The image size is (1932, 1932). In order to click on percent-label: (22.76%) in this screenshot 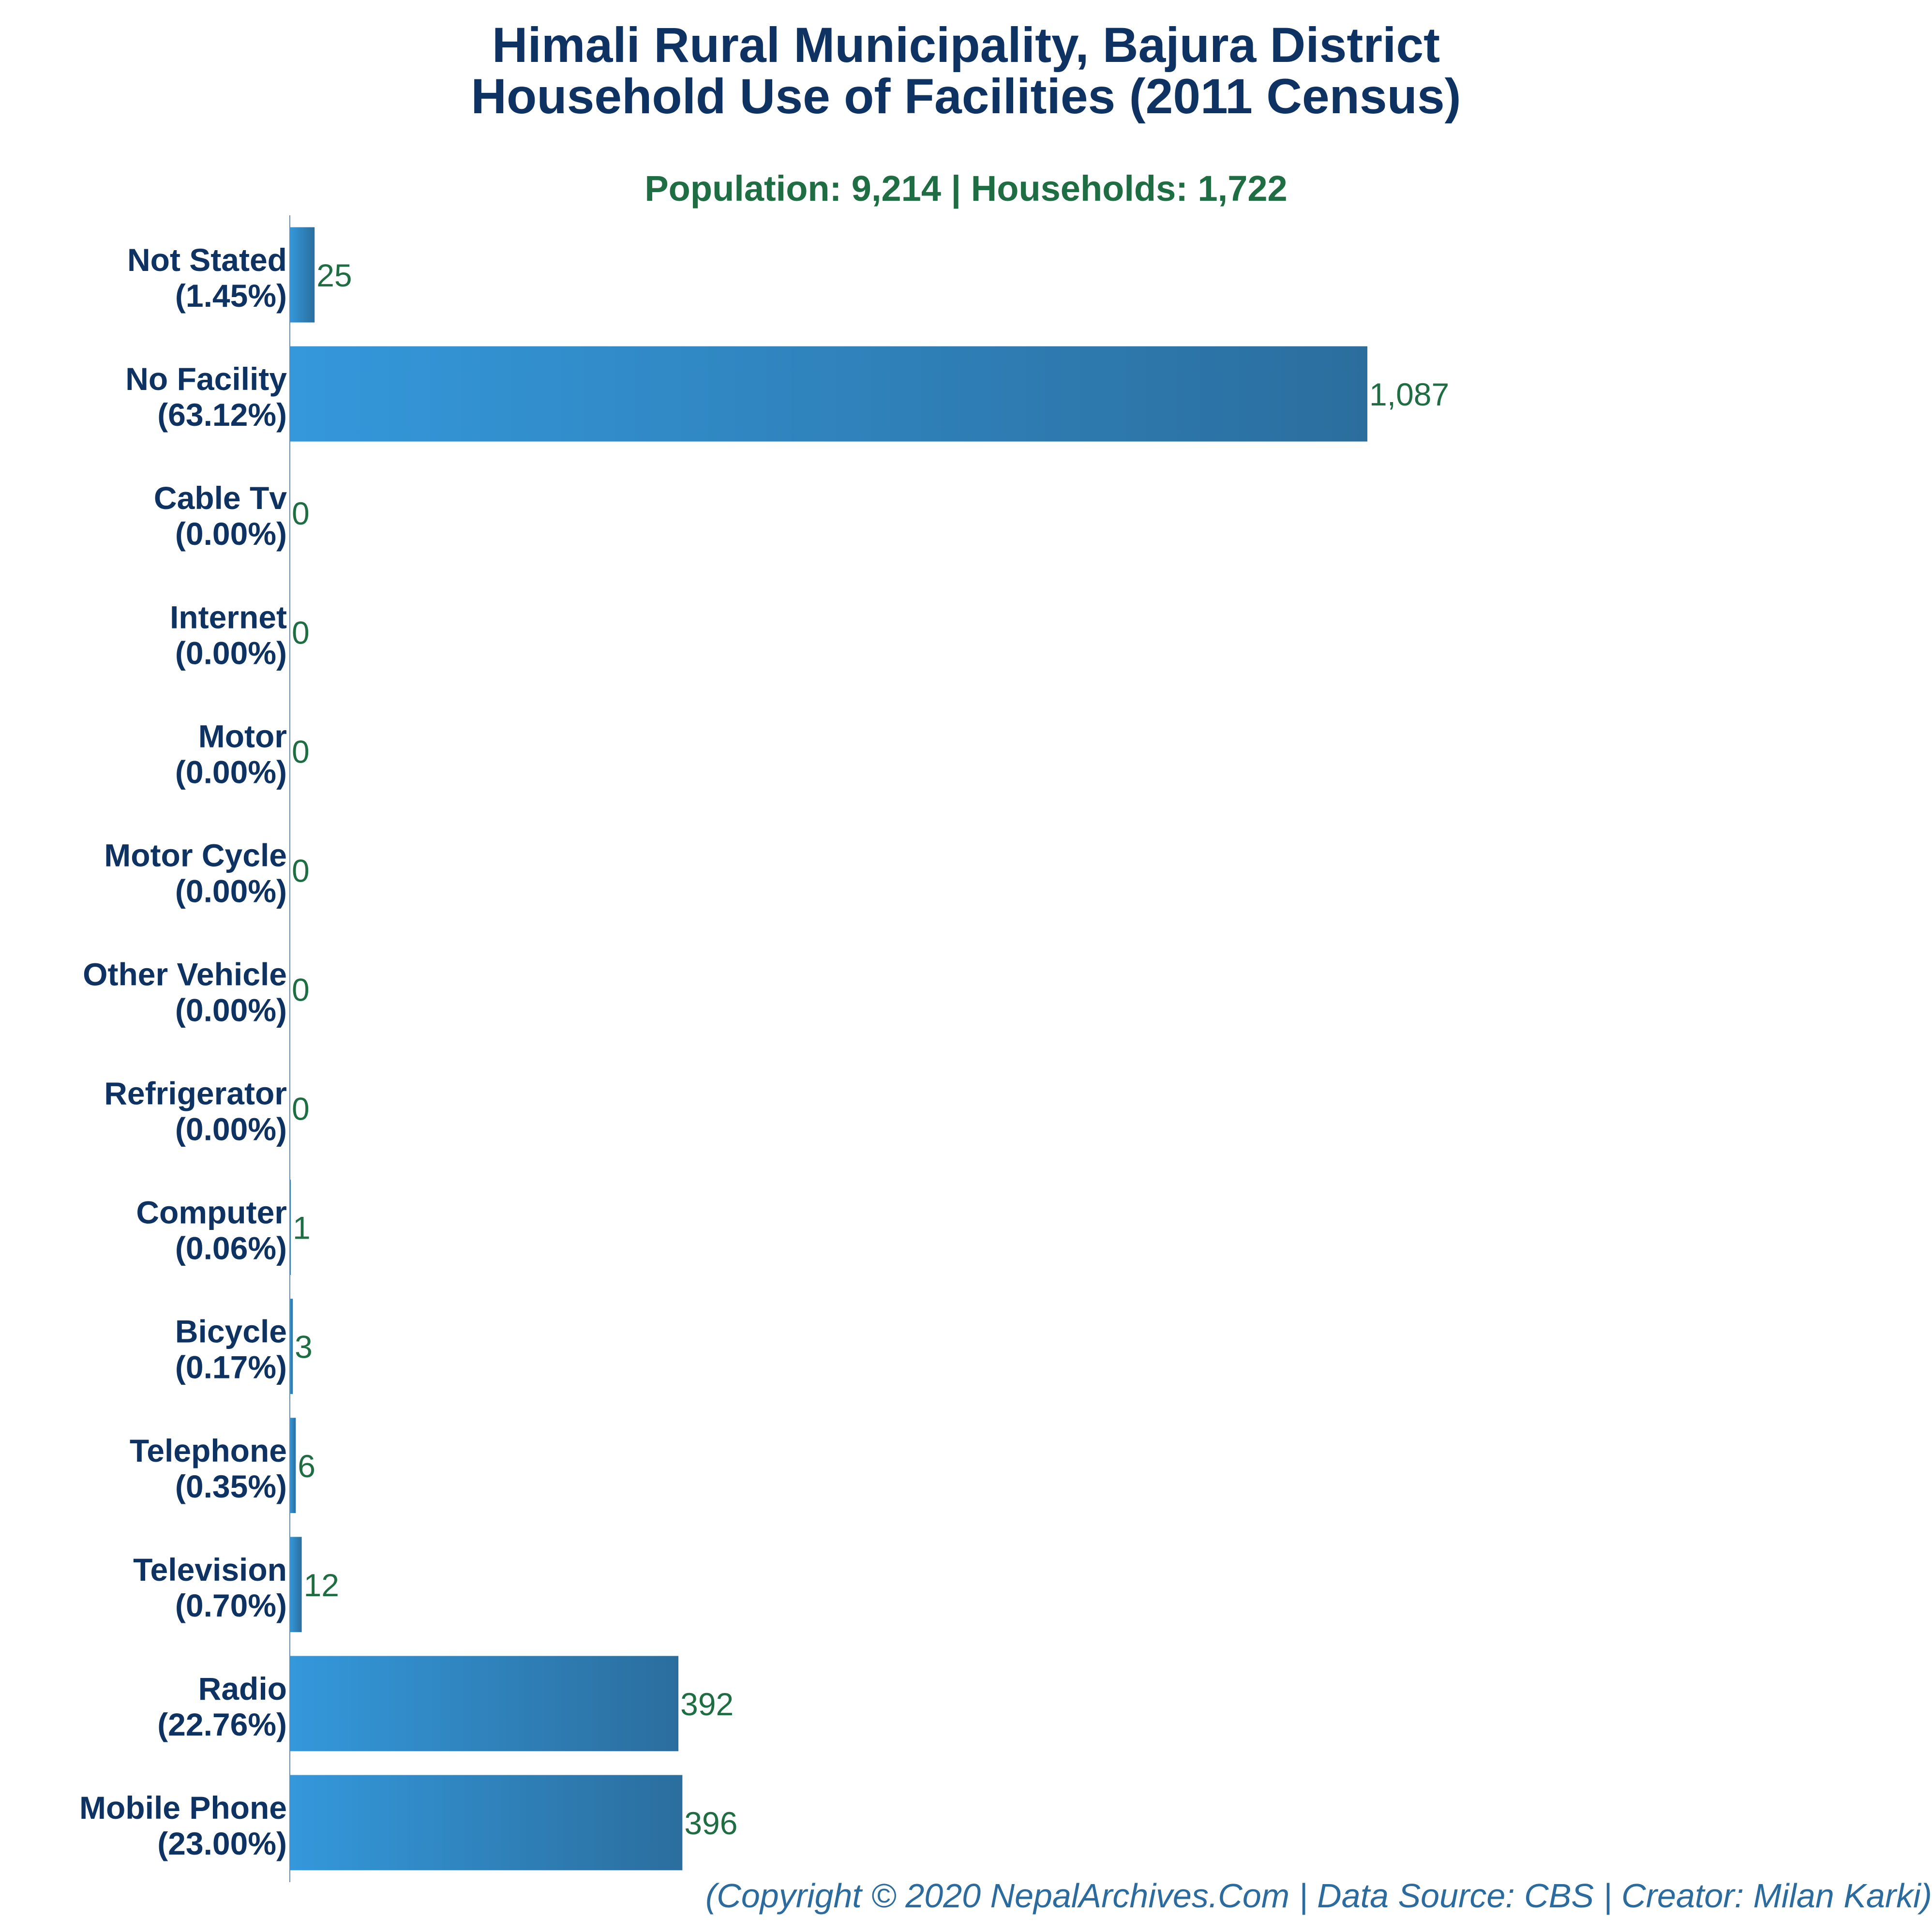, I will do `click(222, 1724)`.